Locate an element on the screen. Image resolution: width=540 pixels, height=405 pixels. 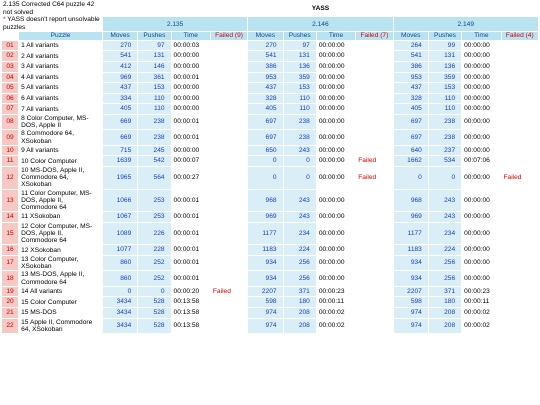
puzzle-name: 10 Color Computer is located at coordinates (49, 161).